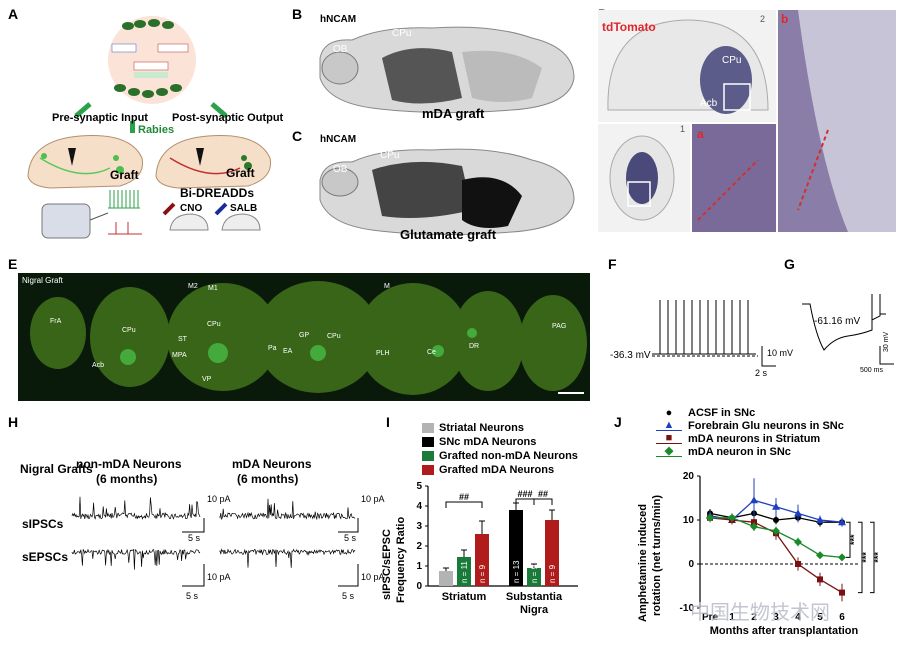 This screenshot has width=900, height=645. What do you see at coordinates (689, 520) in the screenshot?
I see `y-tick-label: 10` at bounding box center [689, 520].